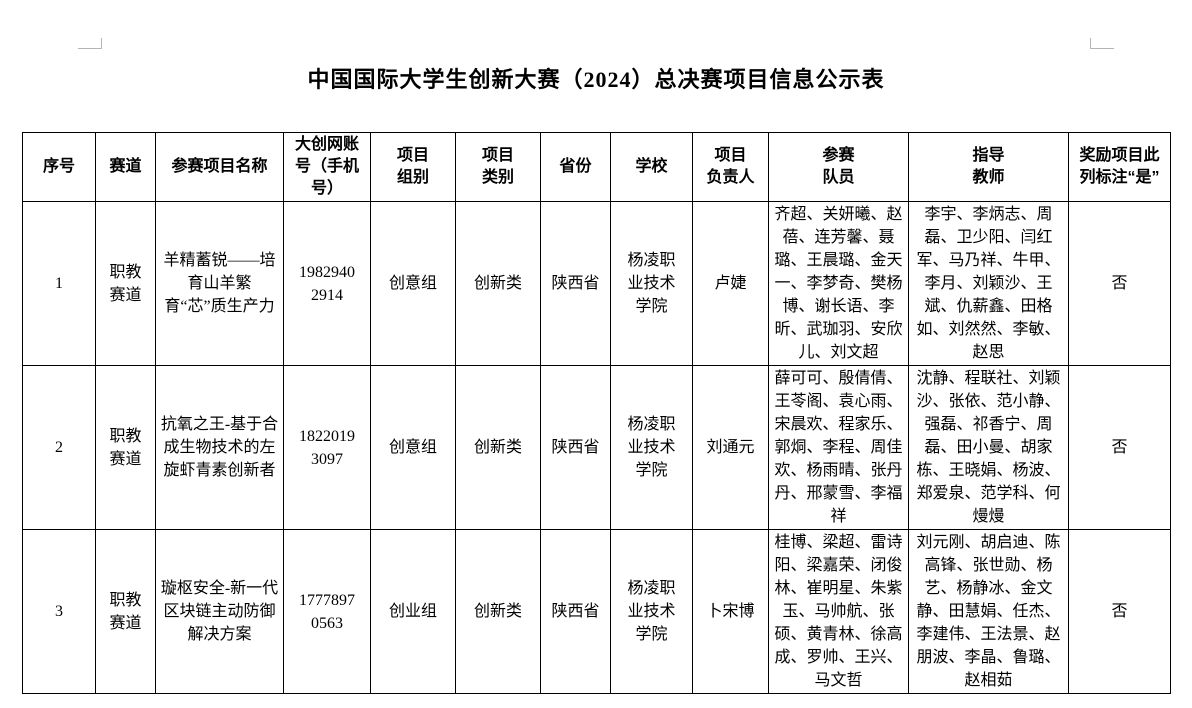 The height and width of the screenshot is (708, 1192). Describe the element at coordinates (838, 167) in the screenshot. I see `col-header-members: 参赛 队员` at that location.